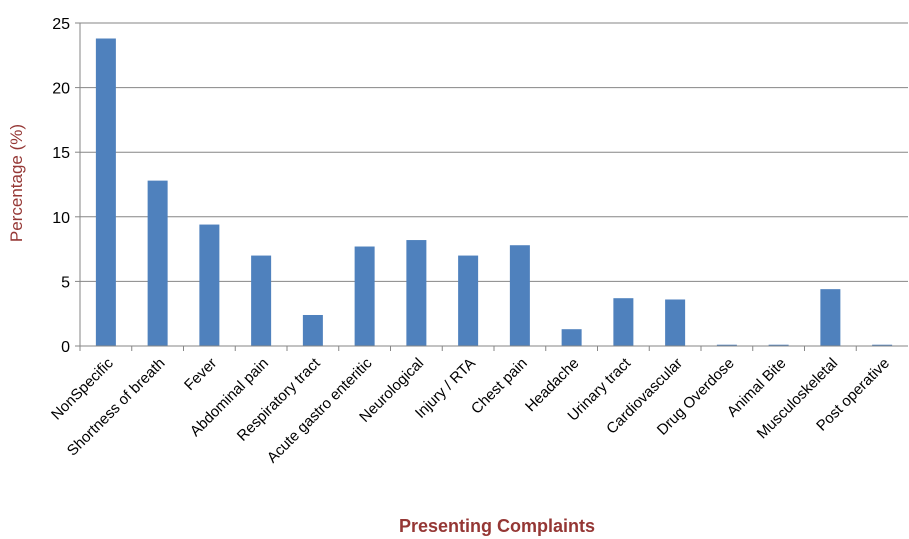  What do you see at coordinates (61, 89) in the screenshot?
I see `y-tick-label: 20` at bounding box center [61, 89].